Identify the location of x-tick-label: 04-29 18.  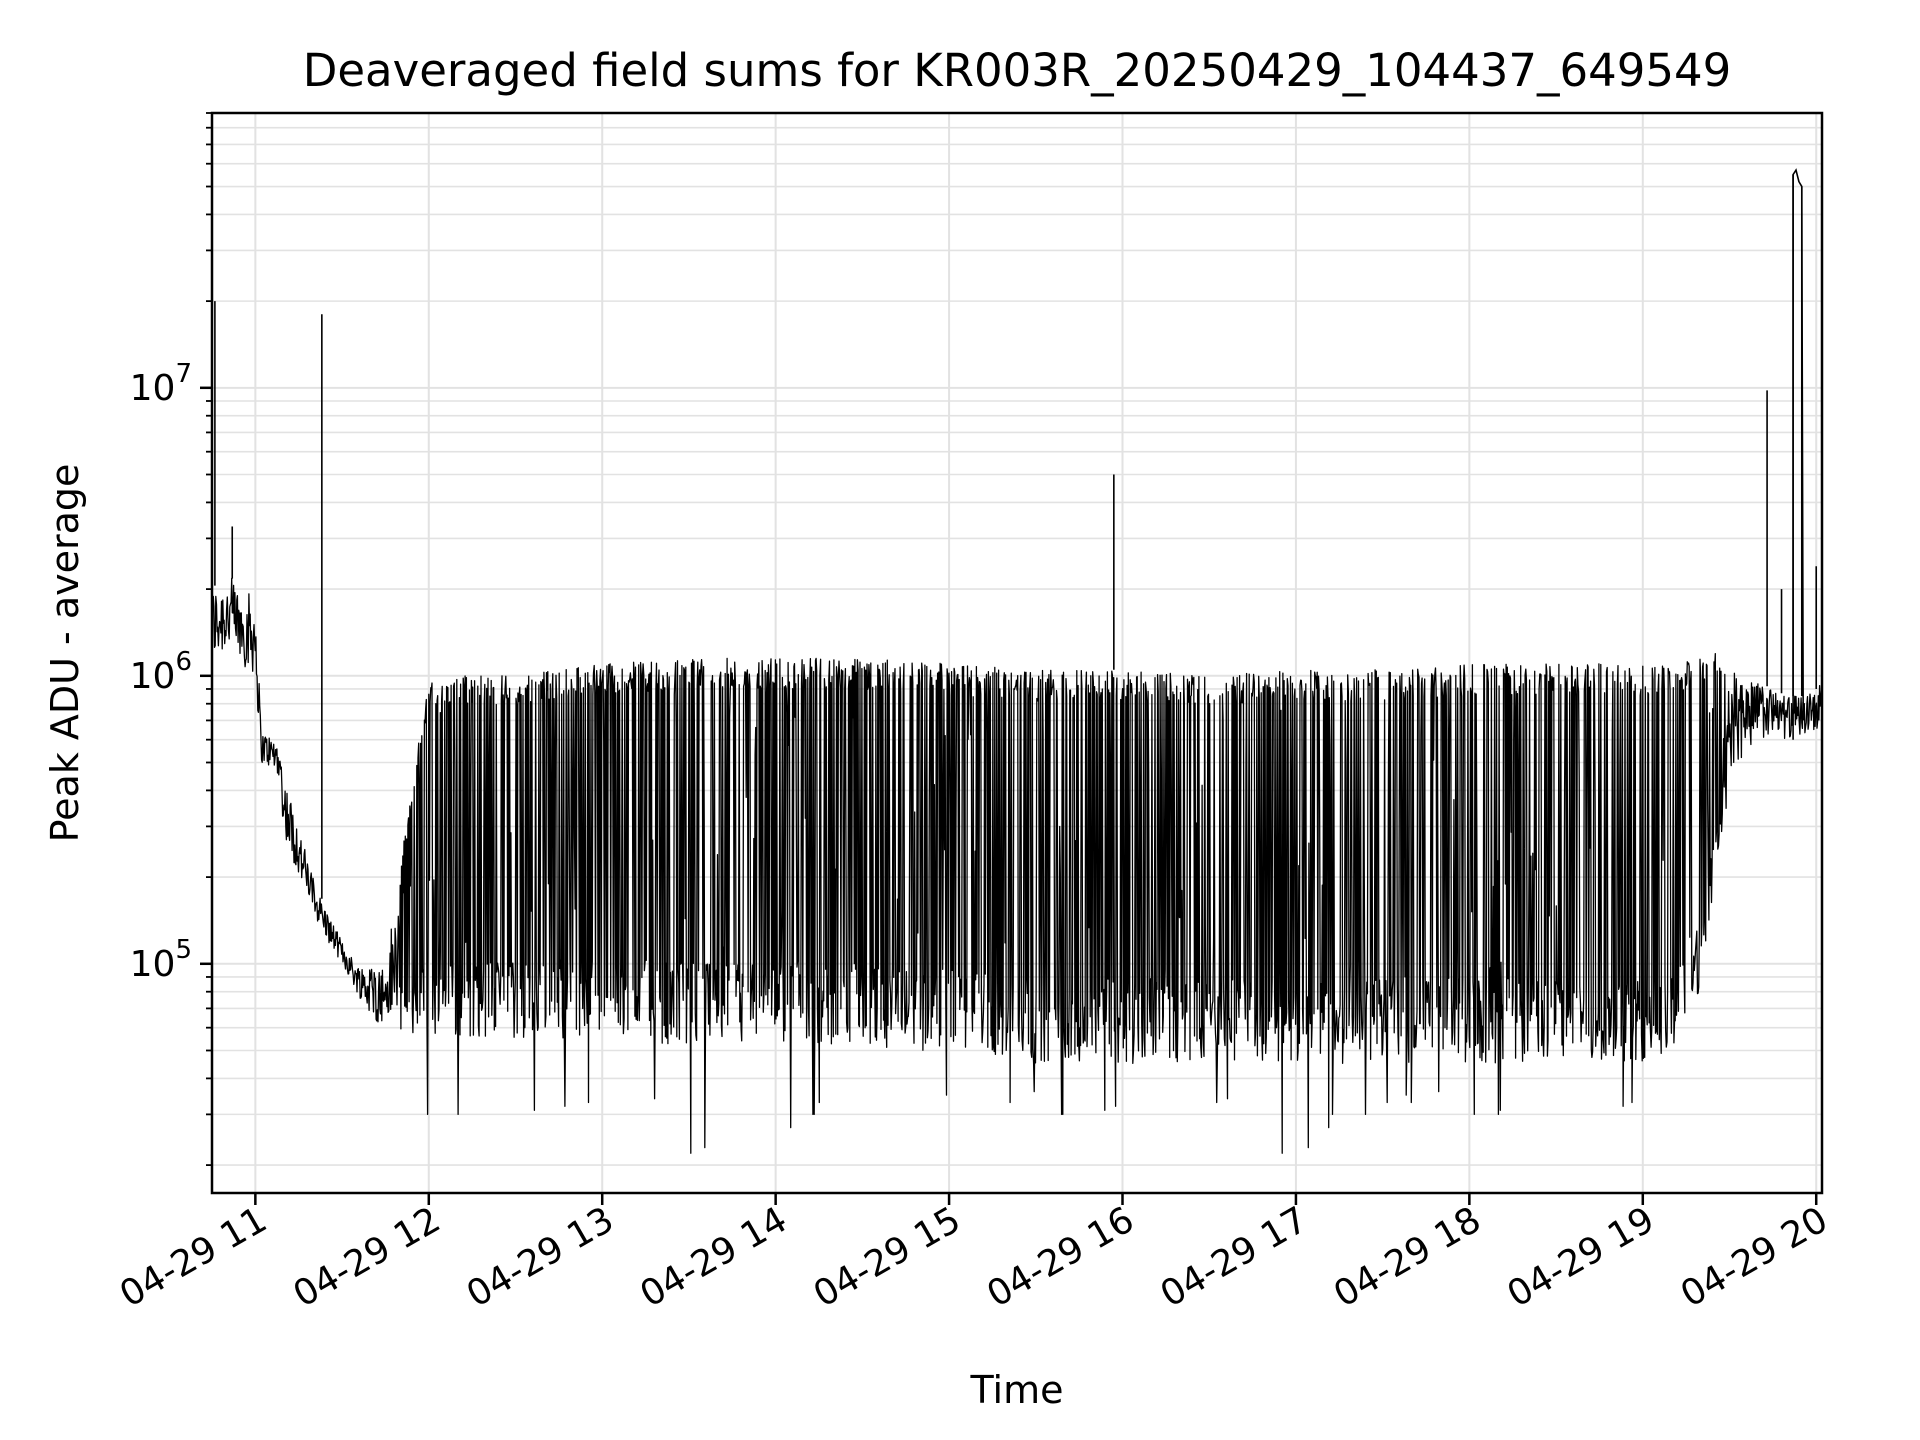
(1407, 1257).